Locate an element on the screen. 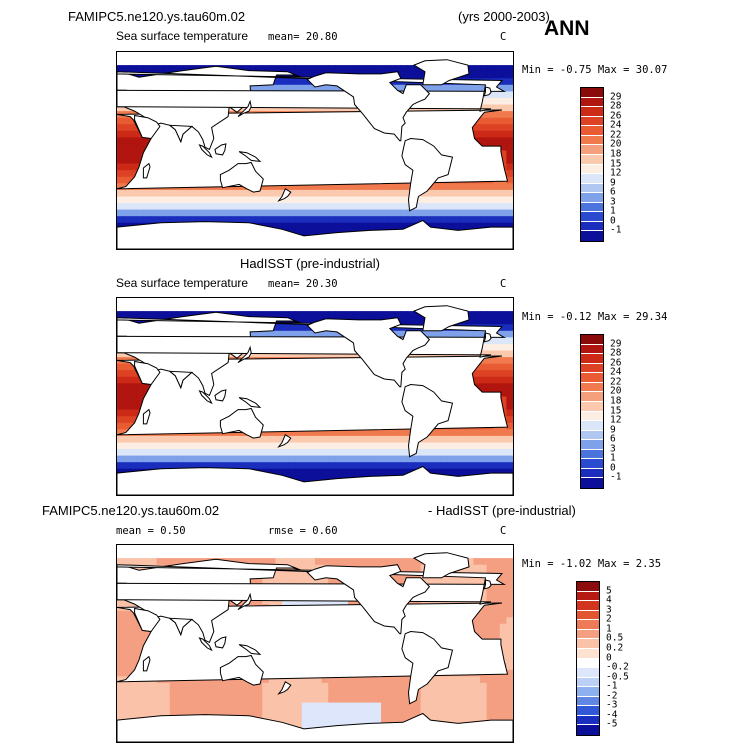  colorbar-tick-label: -3 is located at coordinates (612, 705).